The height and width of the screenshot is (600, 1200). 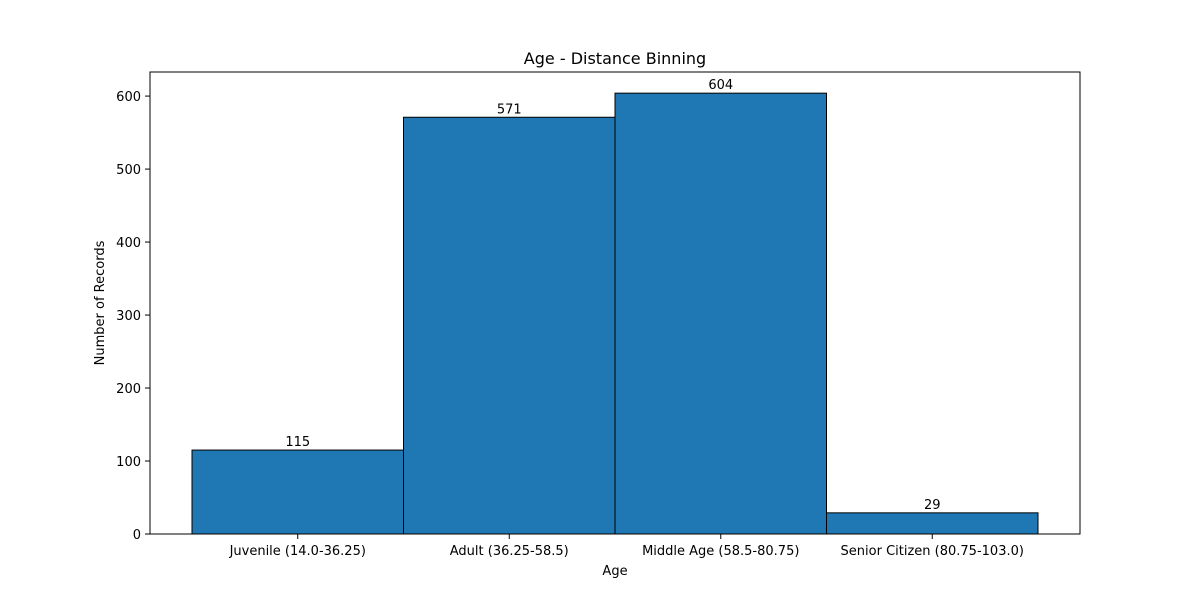 What do you see at coordinates (932, 505) in the screenshot?
I see `data-label: 29` at bounding box center [932, 505].